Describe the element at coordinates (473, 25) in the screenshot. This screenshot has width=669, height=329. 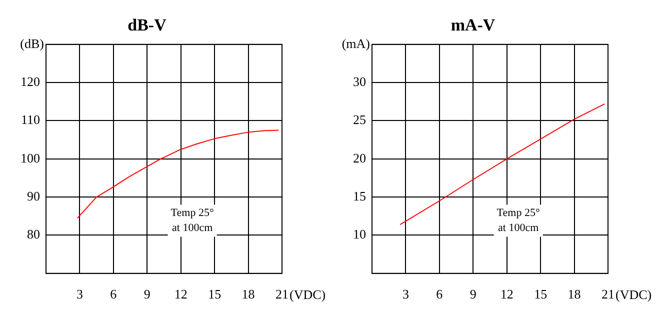
I see `chart-title: mA-V` at that location.